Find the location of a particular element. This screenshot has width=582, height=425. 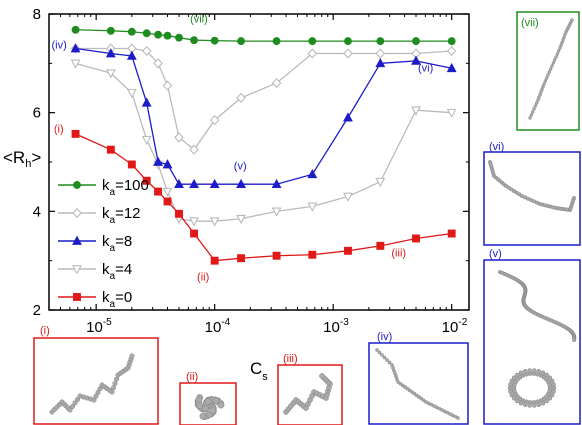

series-line is located at coordinates (263, 35).